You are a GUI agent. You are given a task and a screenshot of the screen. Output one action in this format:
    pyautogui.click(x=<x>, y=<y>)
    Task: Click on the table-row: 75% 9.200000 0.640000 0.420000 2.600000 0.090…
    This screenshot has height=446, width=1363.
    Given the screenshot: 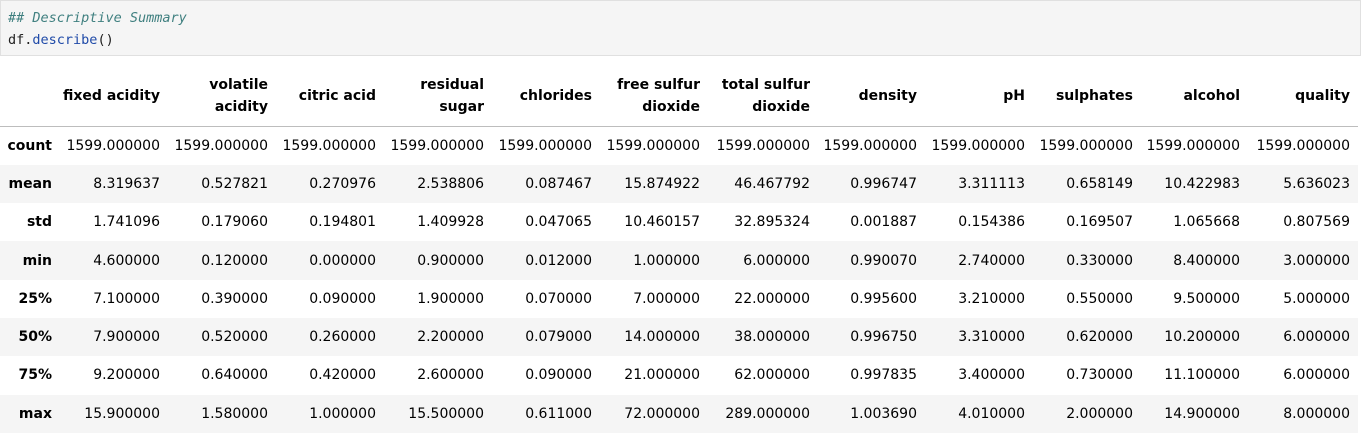 What is the action you would take?
    pyautogui.click(x=679, y=375)
    